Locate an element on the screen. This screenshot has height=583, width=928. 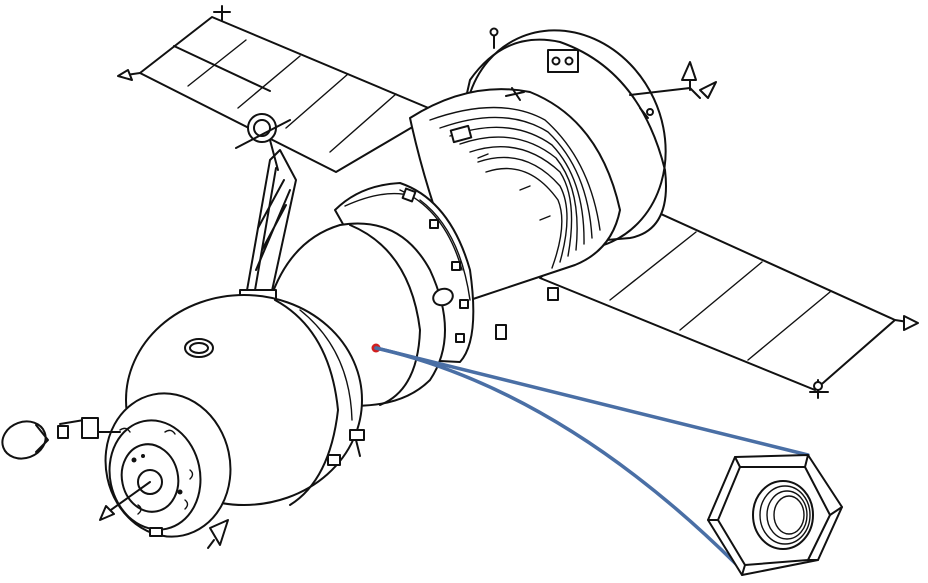
hex-nut-closeup is located at coordinates (775, 515).